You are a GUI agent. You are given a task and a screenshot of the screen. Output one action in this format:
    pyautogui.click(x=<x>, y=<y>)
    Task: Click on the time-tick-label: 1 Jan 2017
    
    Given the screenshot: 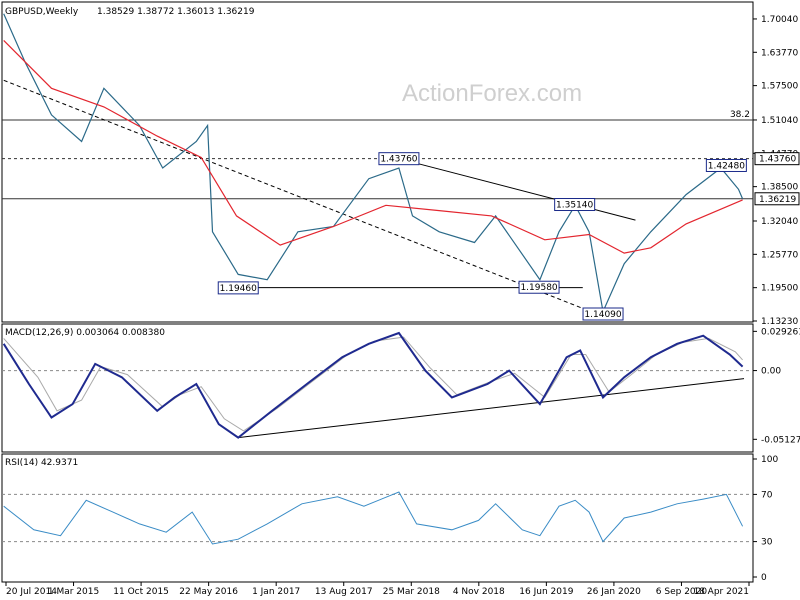 What is the action you would take?
    pyautogui.click(x=276, y=592)
    